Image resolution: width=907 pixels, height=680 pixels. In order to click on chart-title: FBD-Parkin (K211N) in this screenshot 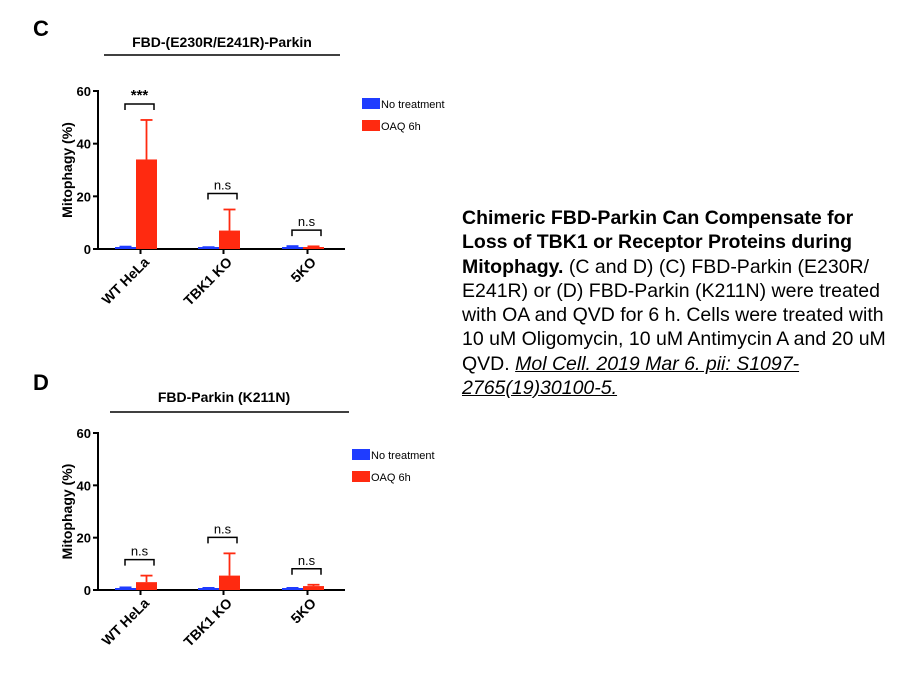, I will do `click(224, 397)`.